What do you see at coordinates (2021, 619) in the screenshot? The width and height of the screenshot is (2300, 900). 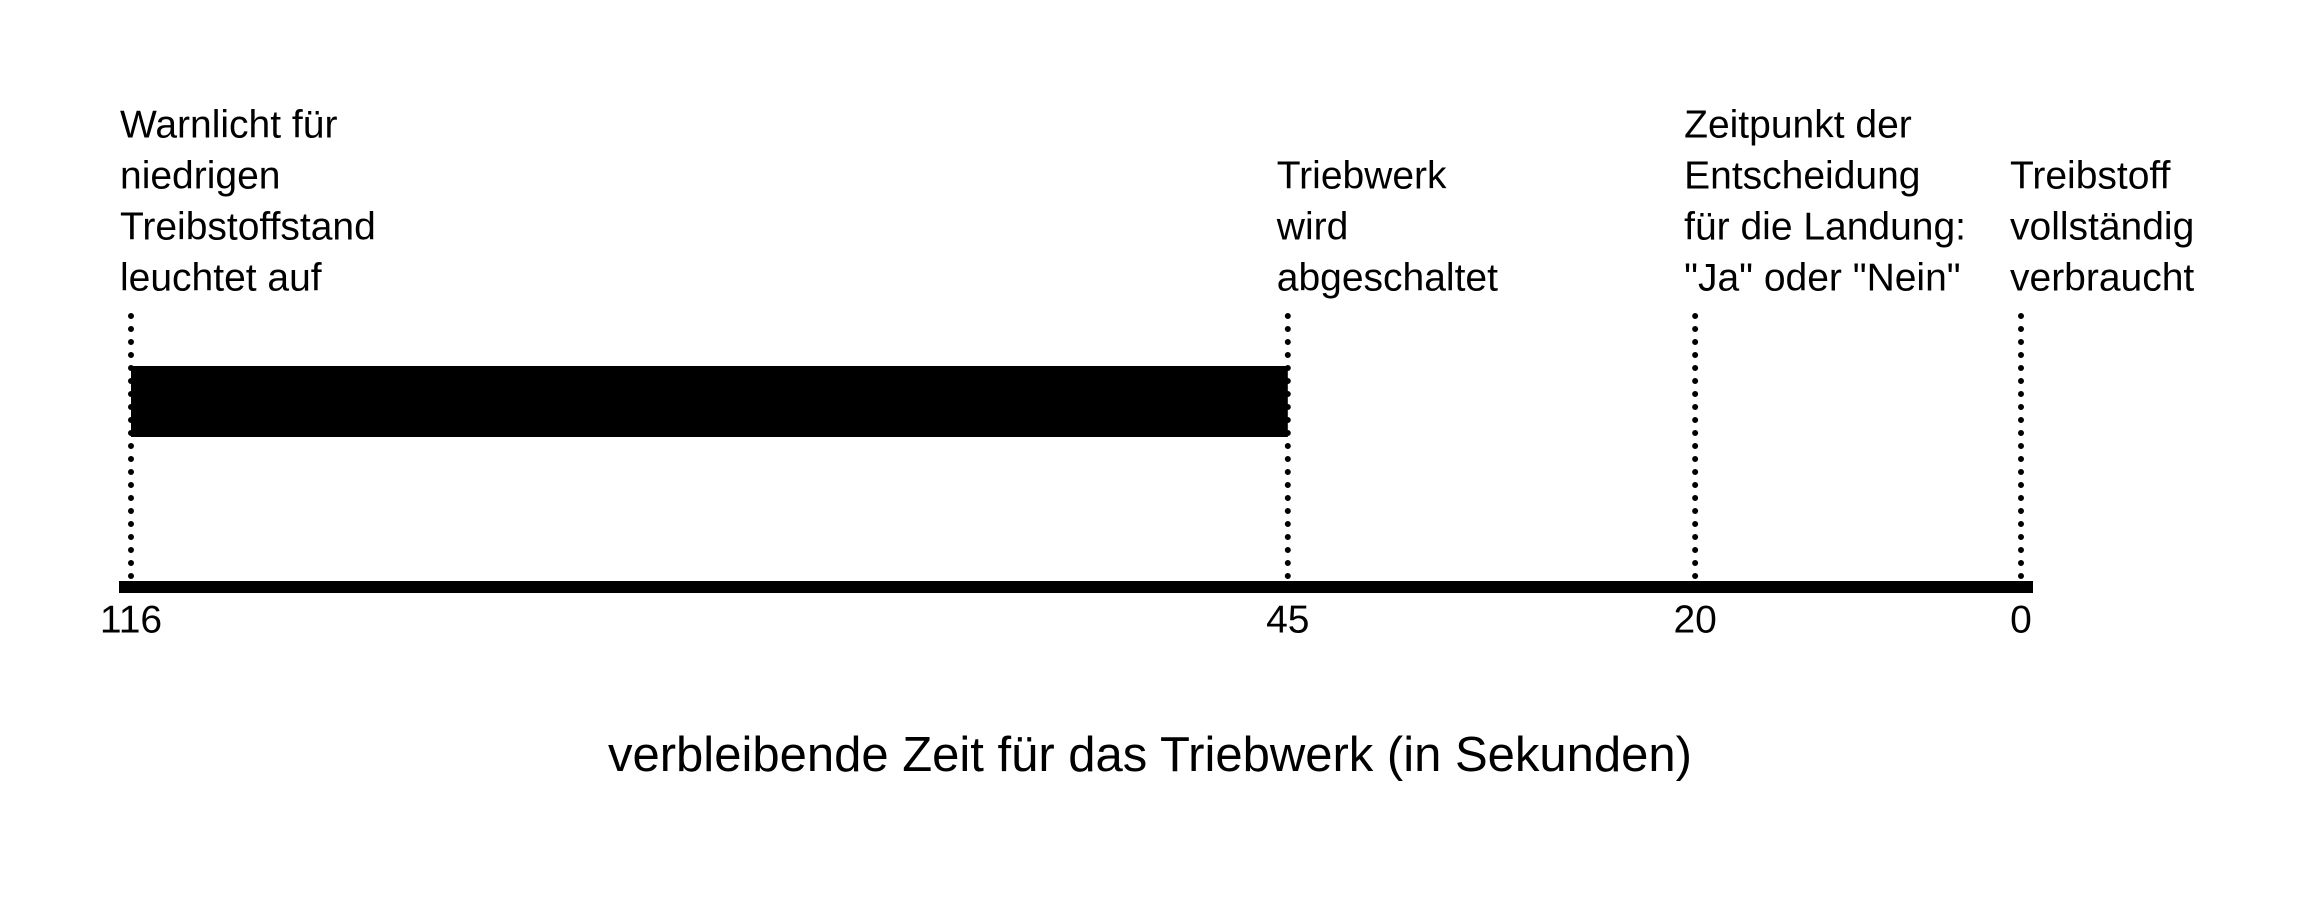 I see `tick-label: 0` at bounding box center [2021, 619].